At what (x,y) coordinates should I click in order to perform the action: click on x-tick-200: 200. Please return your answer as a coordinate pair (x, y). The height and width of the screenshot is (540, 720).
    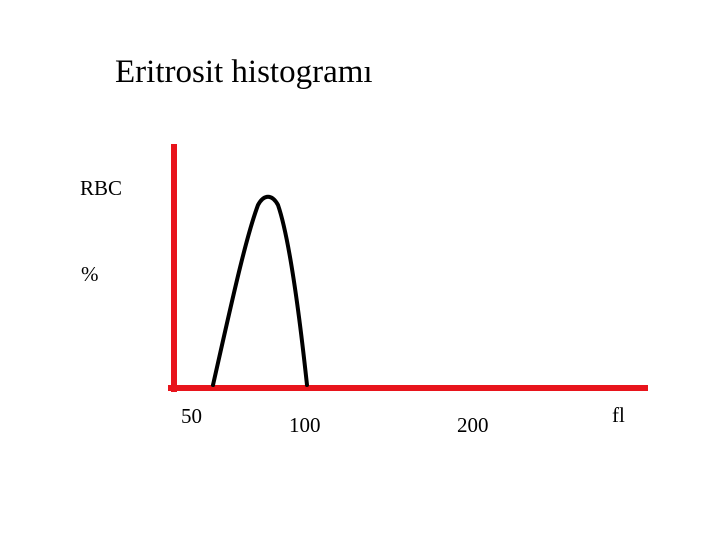
    Looking at the image, I should click on (473, 425).